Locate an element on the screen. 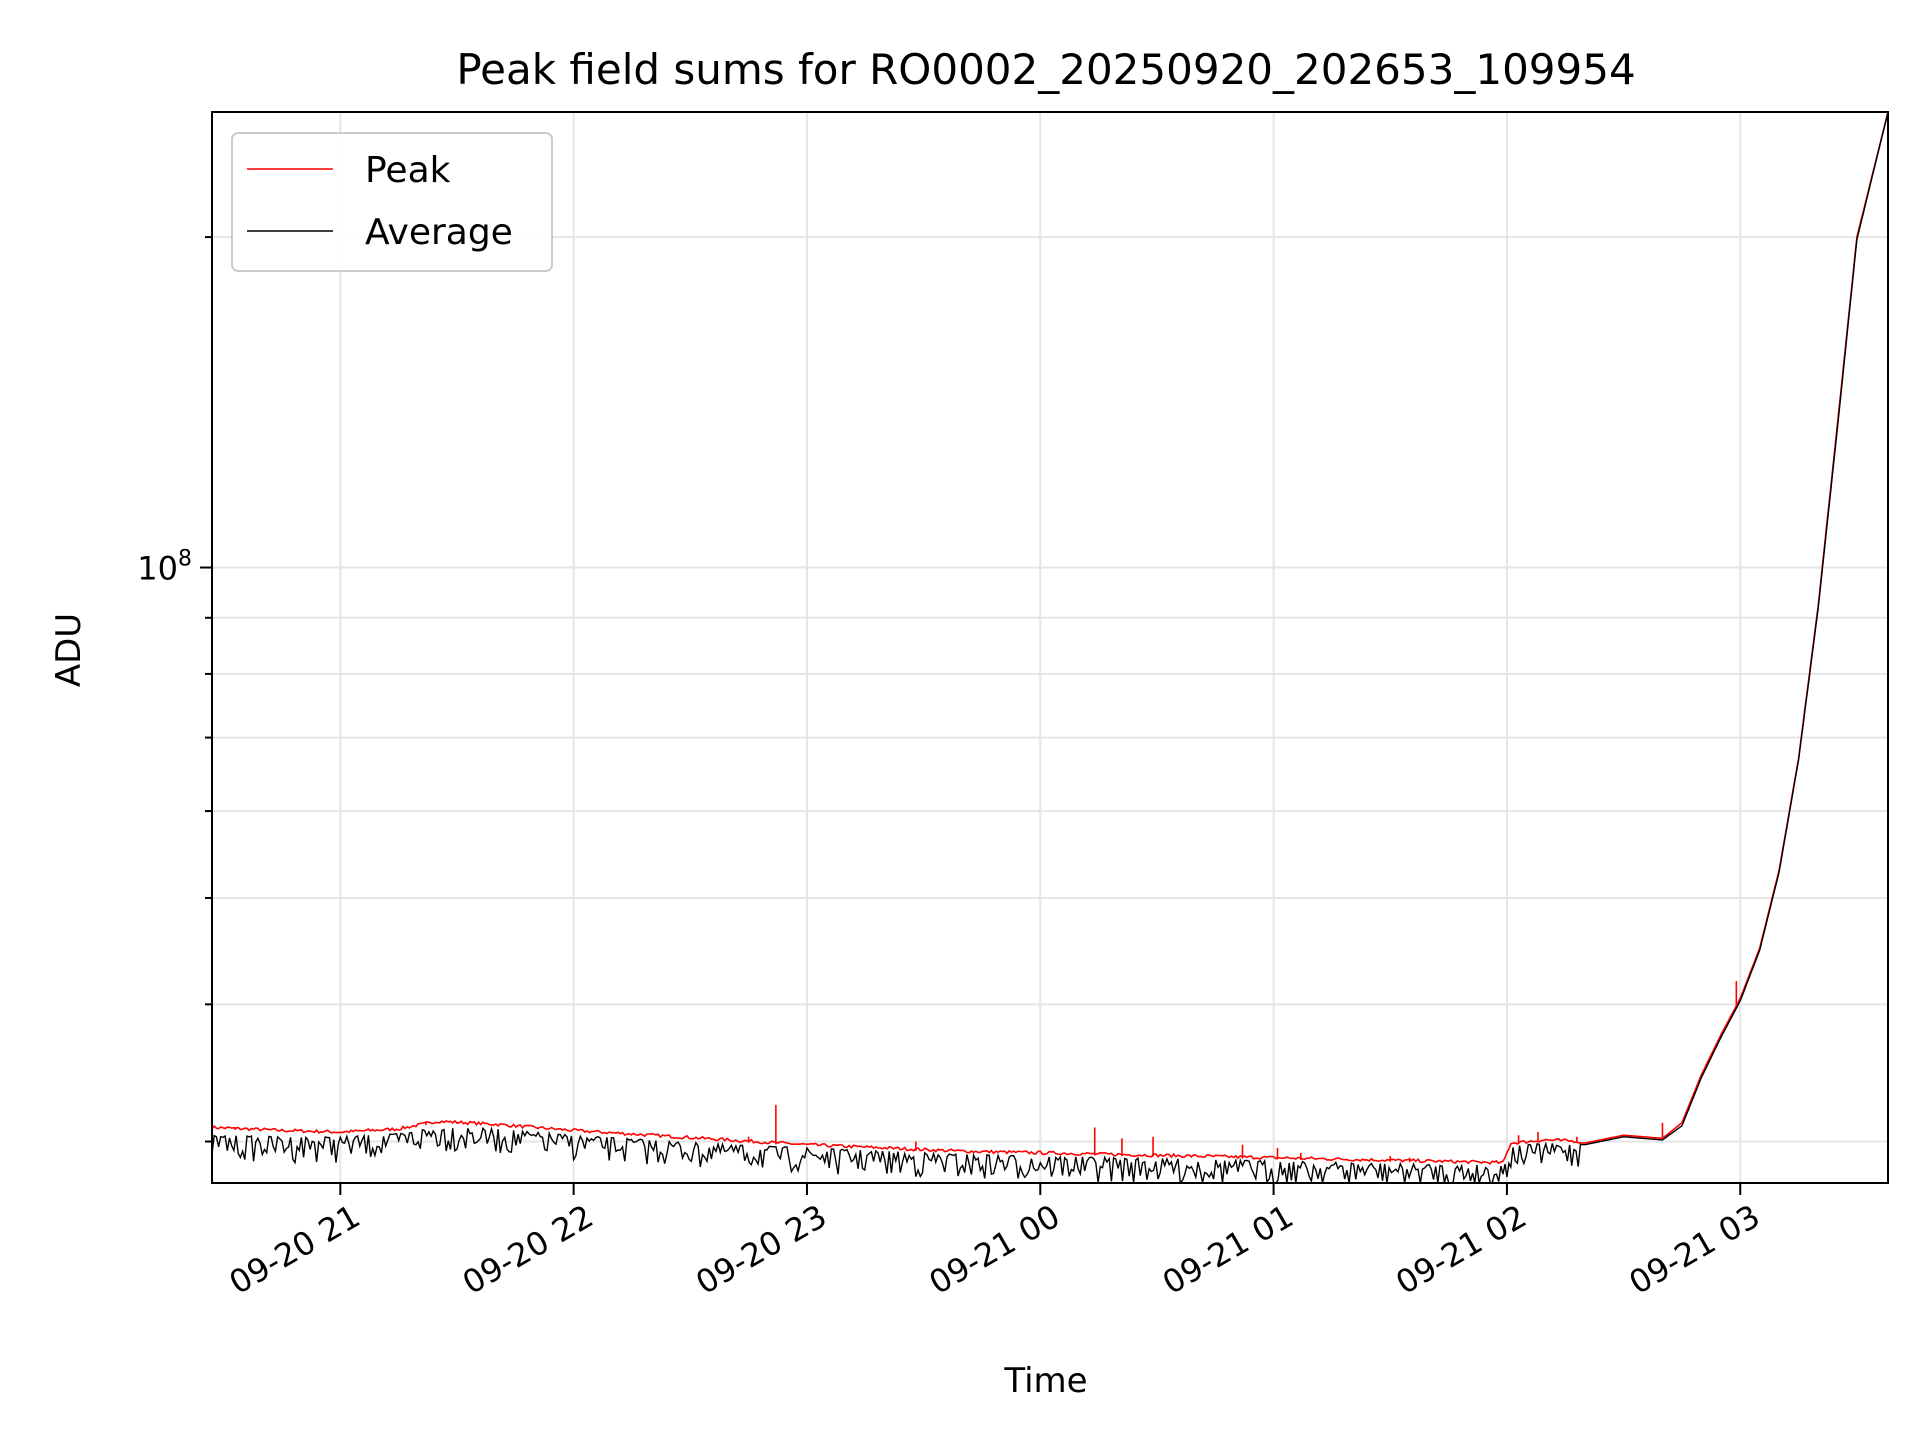 This screenshot has height=1440, width=1920. legend-peak-label: Peak is located at coordinates (408, 170).